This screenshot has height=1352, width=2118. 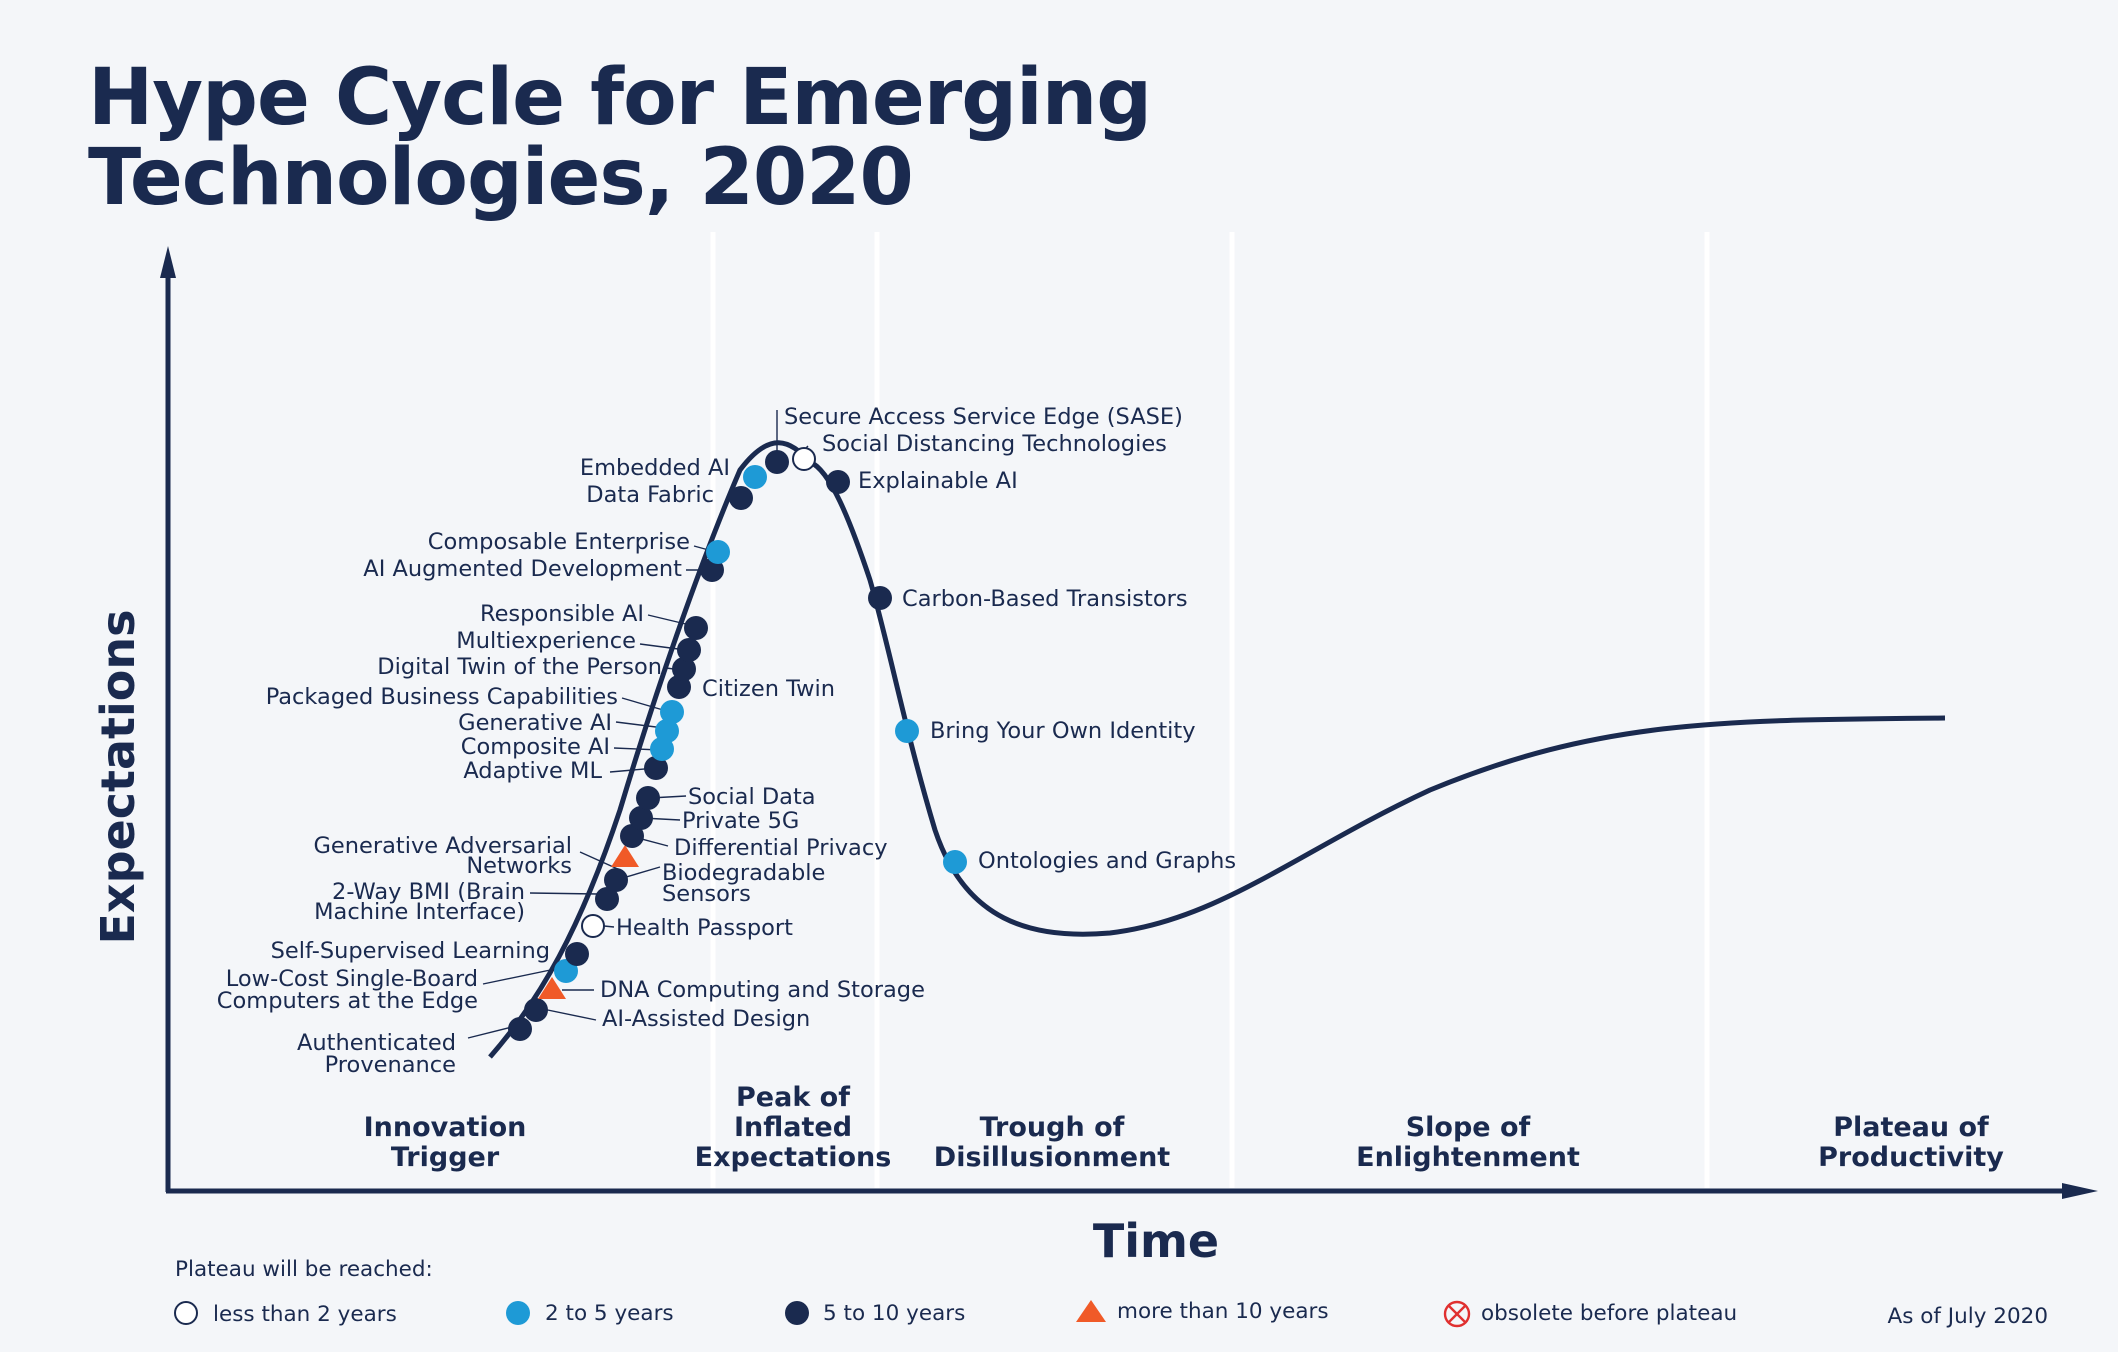 What do you see at coordinates (625, 856) in the screenshot?
I see `marker-gan` at bounding box center [625, 856].